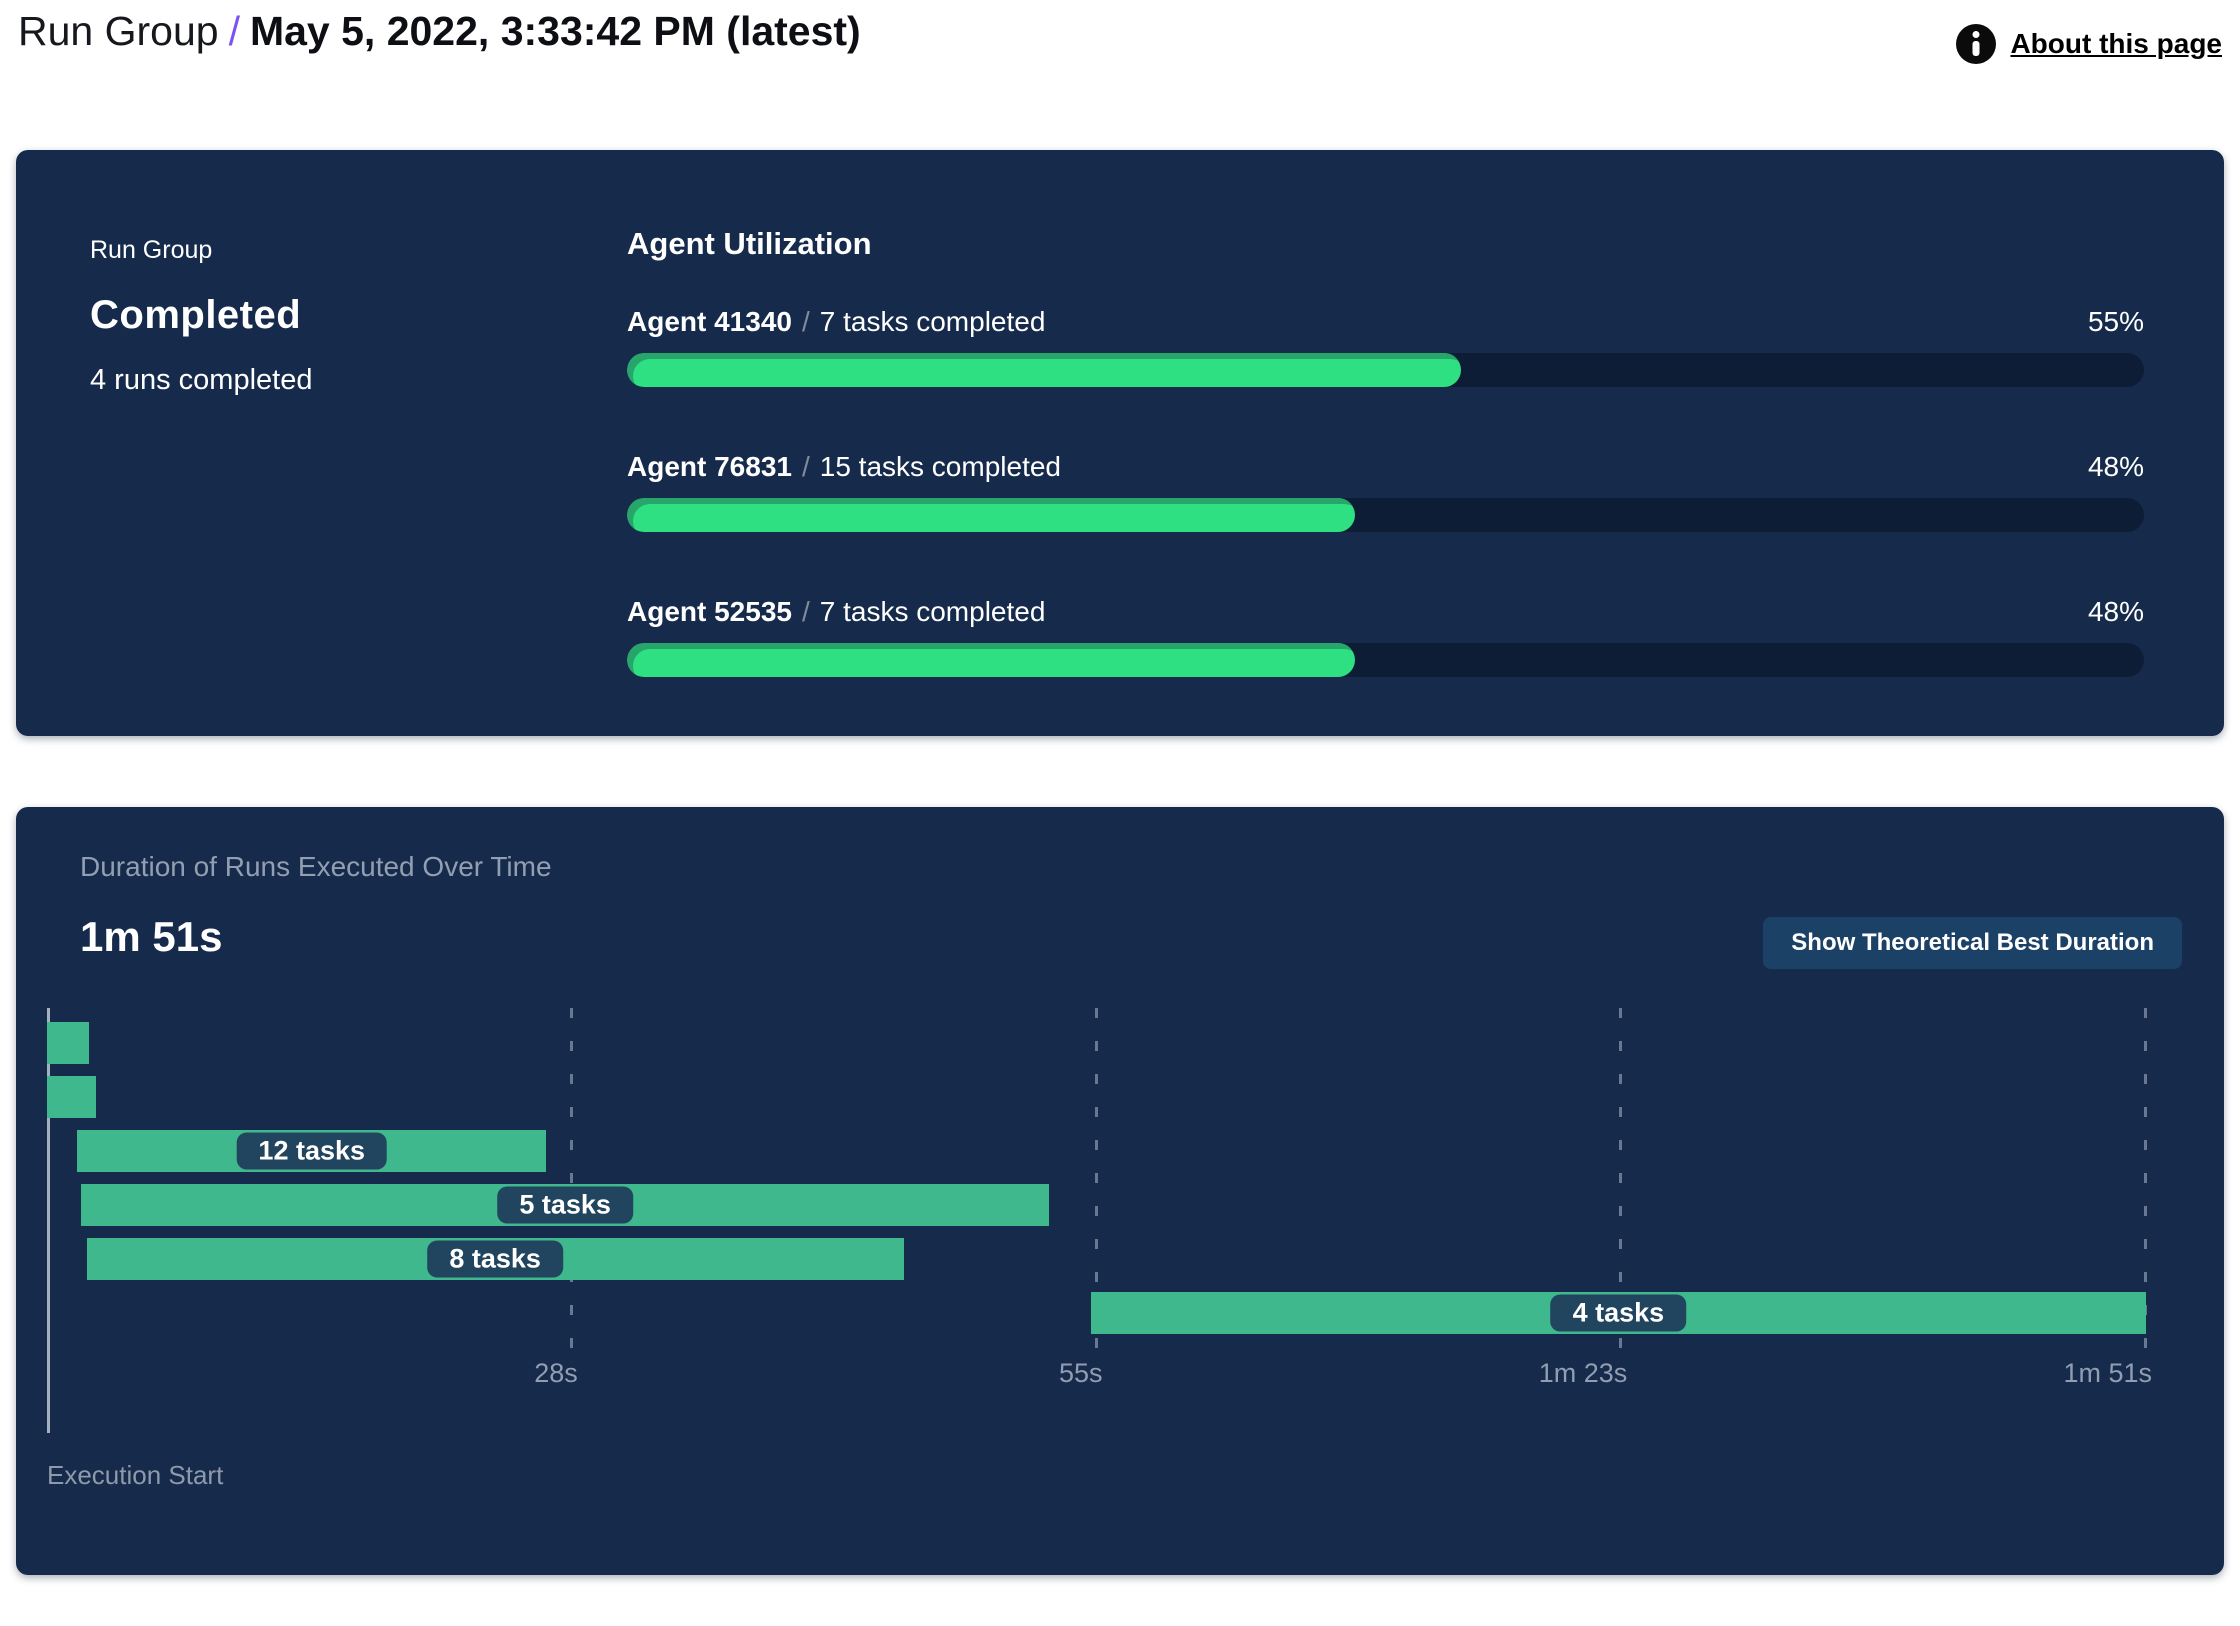 The width and height of the screenshot is (2240, 1626). I want to click on x-axis-tick-label: 28s, so click(556, 1373).